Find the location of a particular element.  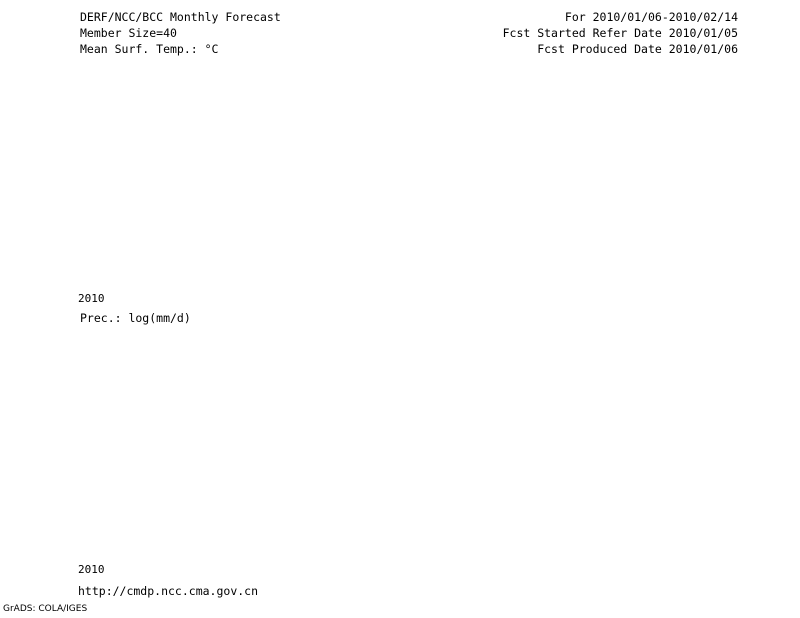

bottom-axis-year-label: 2010 is located at coordinates (91, 569).